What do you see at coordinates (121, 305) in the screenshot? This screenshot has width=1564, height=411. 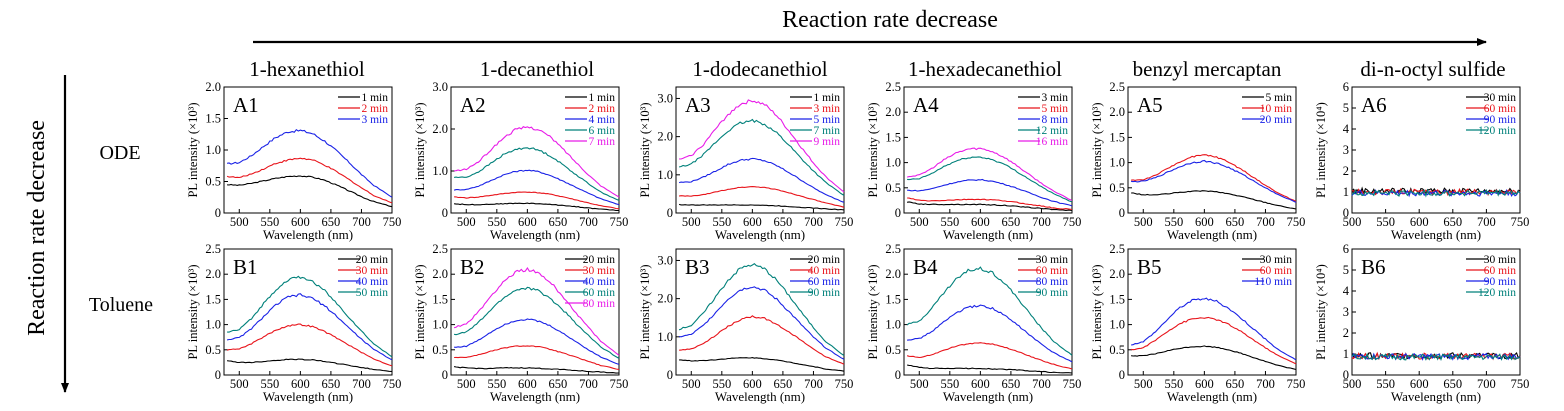 I see `row-label-toluene: Toluene` at bounding box center [121, 305].